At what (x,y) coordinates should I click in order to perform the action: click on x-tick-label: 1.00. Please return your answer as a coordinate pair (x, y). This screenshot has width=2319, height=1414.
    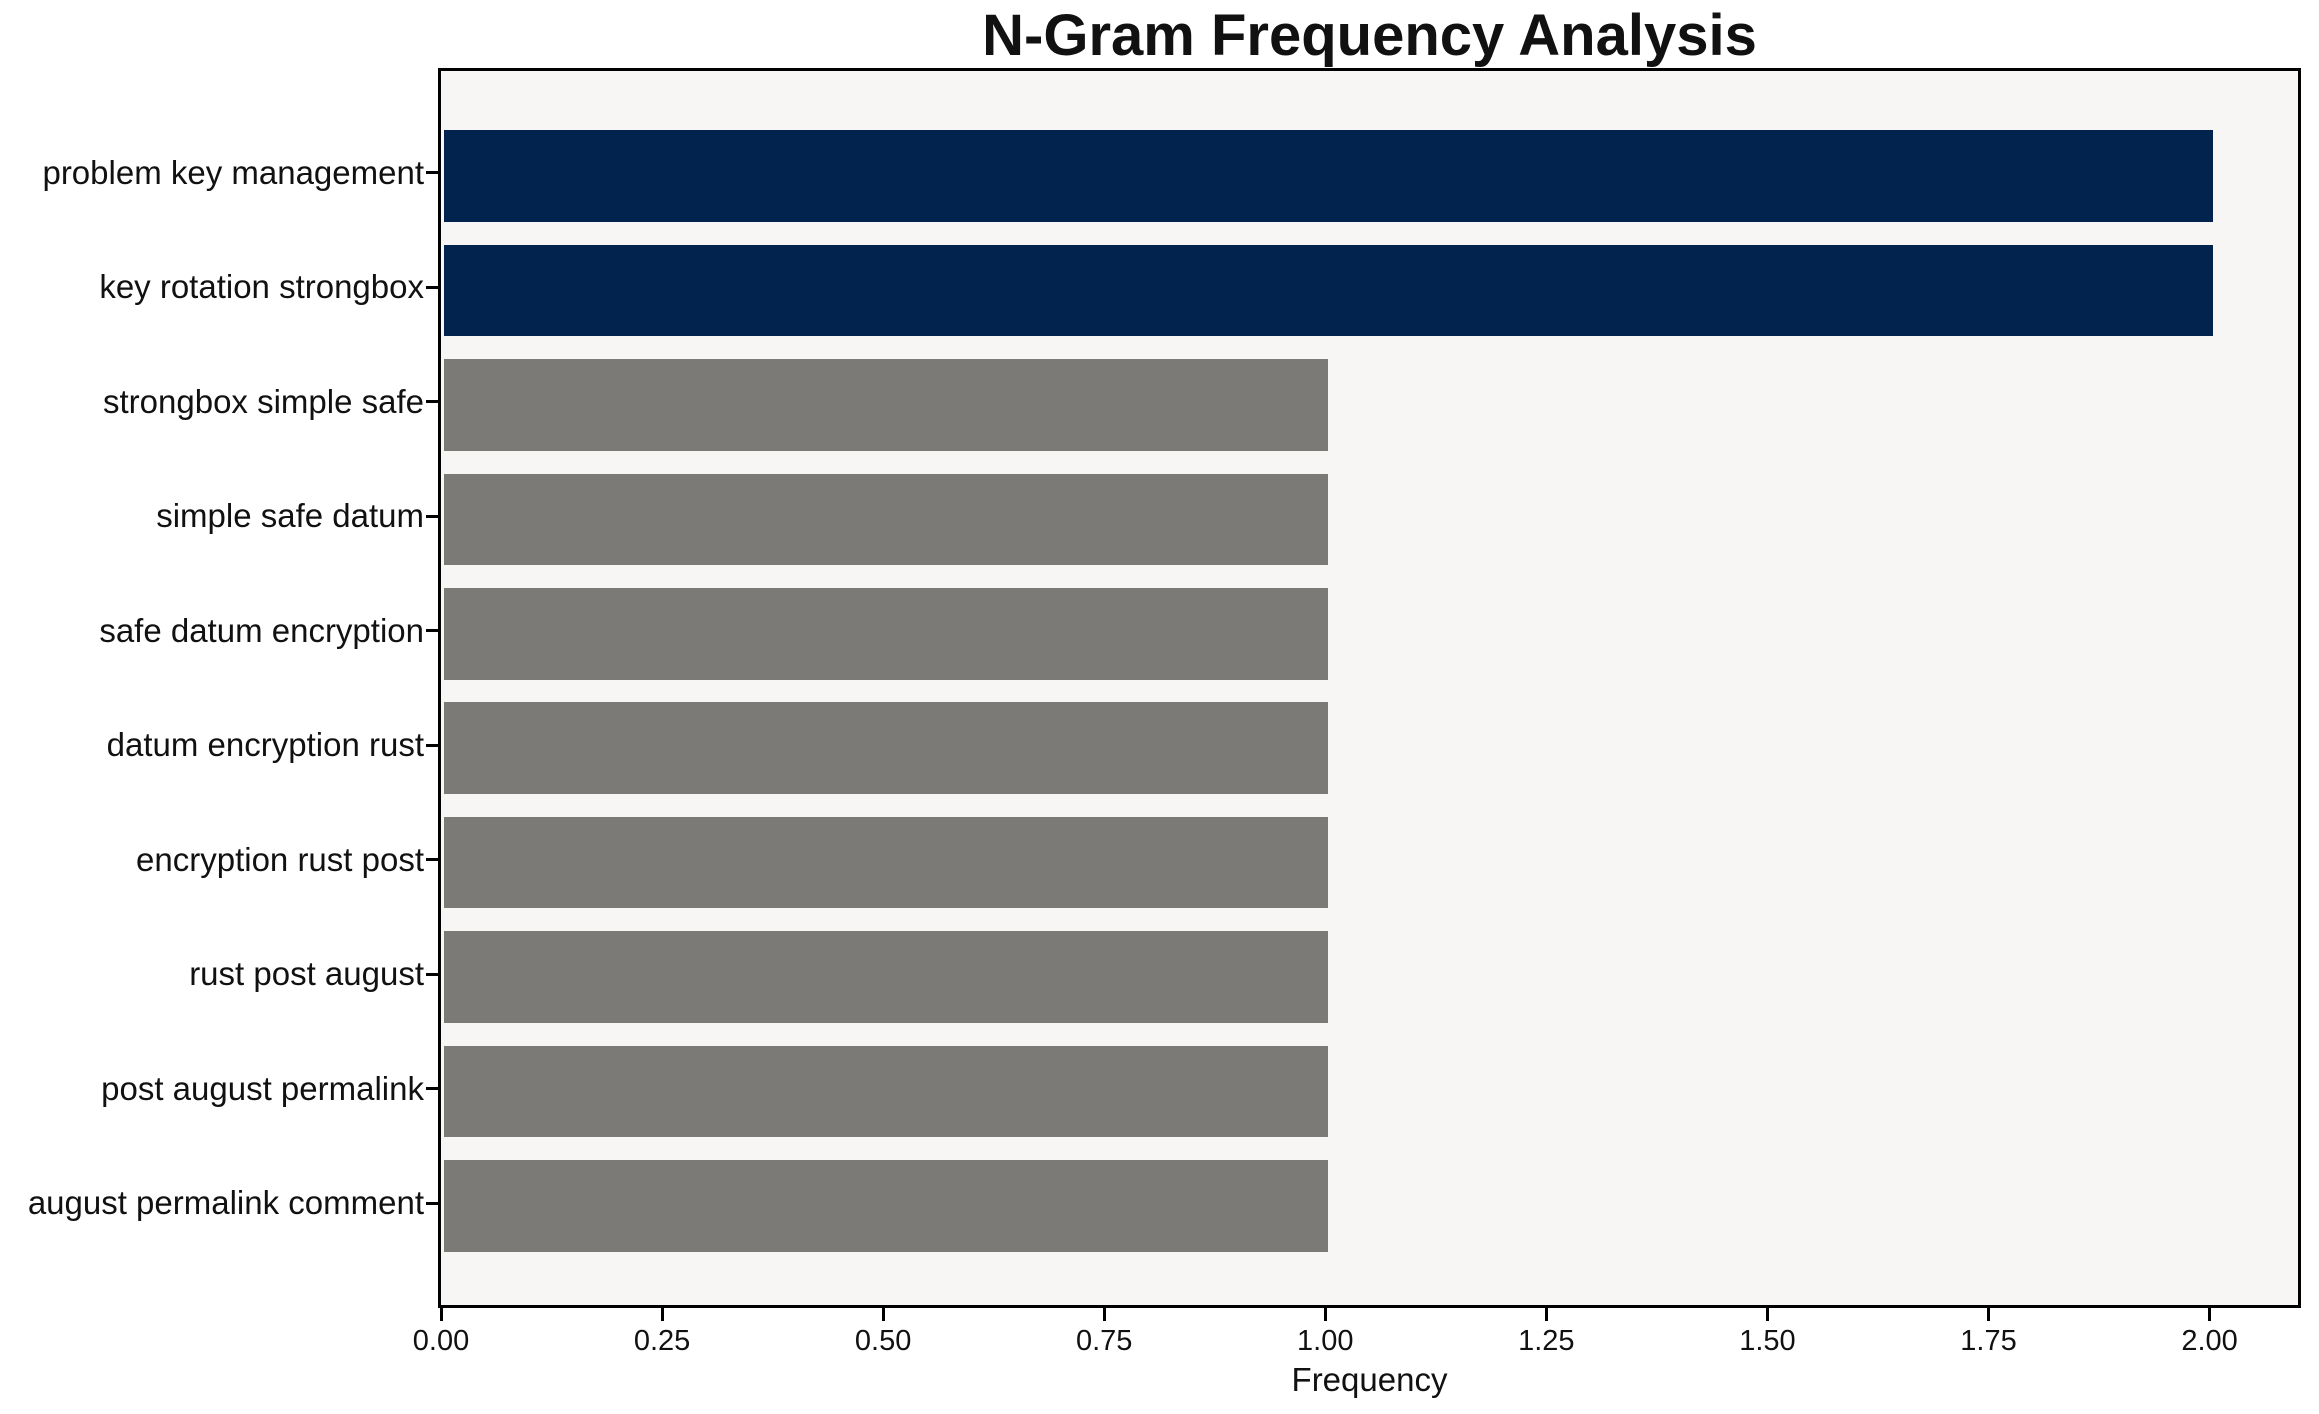
    Looking at the image, I should click on (1325, 1341).